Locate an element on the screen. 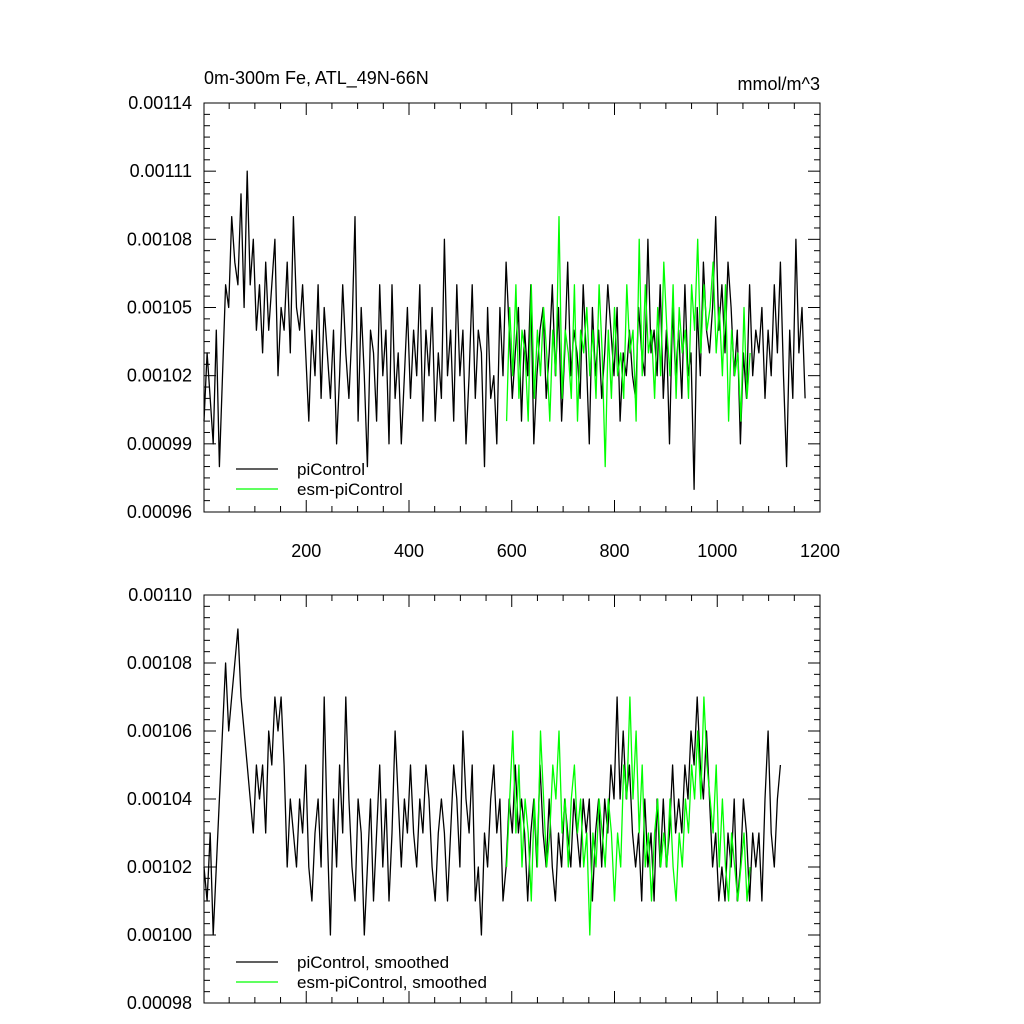  legend-label-picontrol-smoothed: piControl, smoothed is located at coordinates (373, 962).